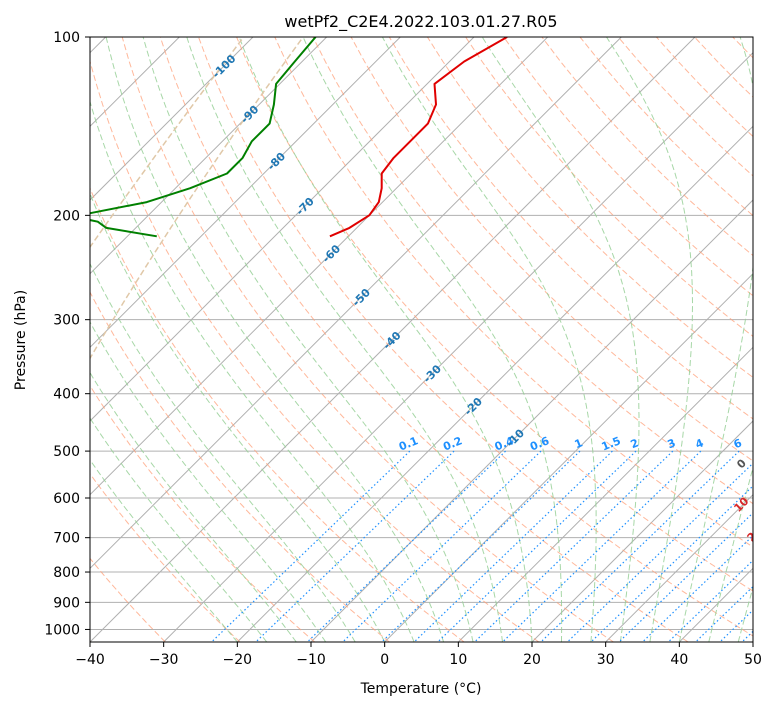 This screenshot has width=775, height=708. I want to click on y-tick-label: 400, so click(66, 395).